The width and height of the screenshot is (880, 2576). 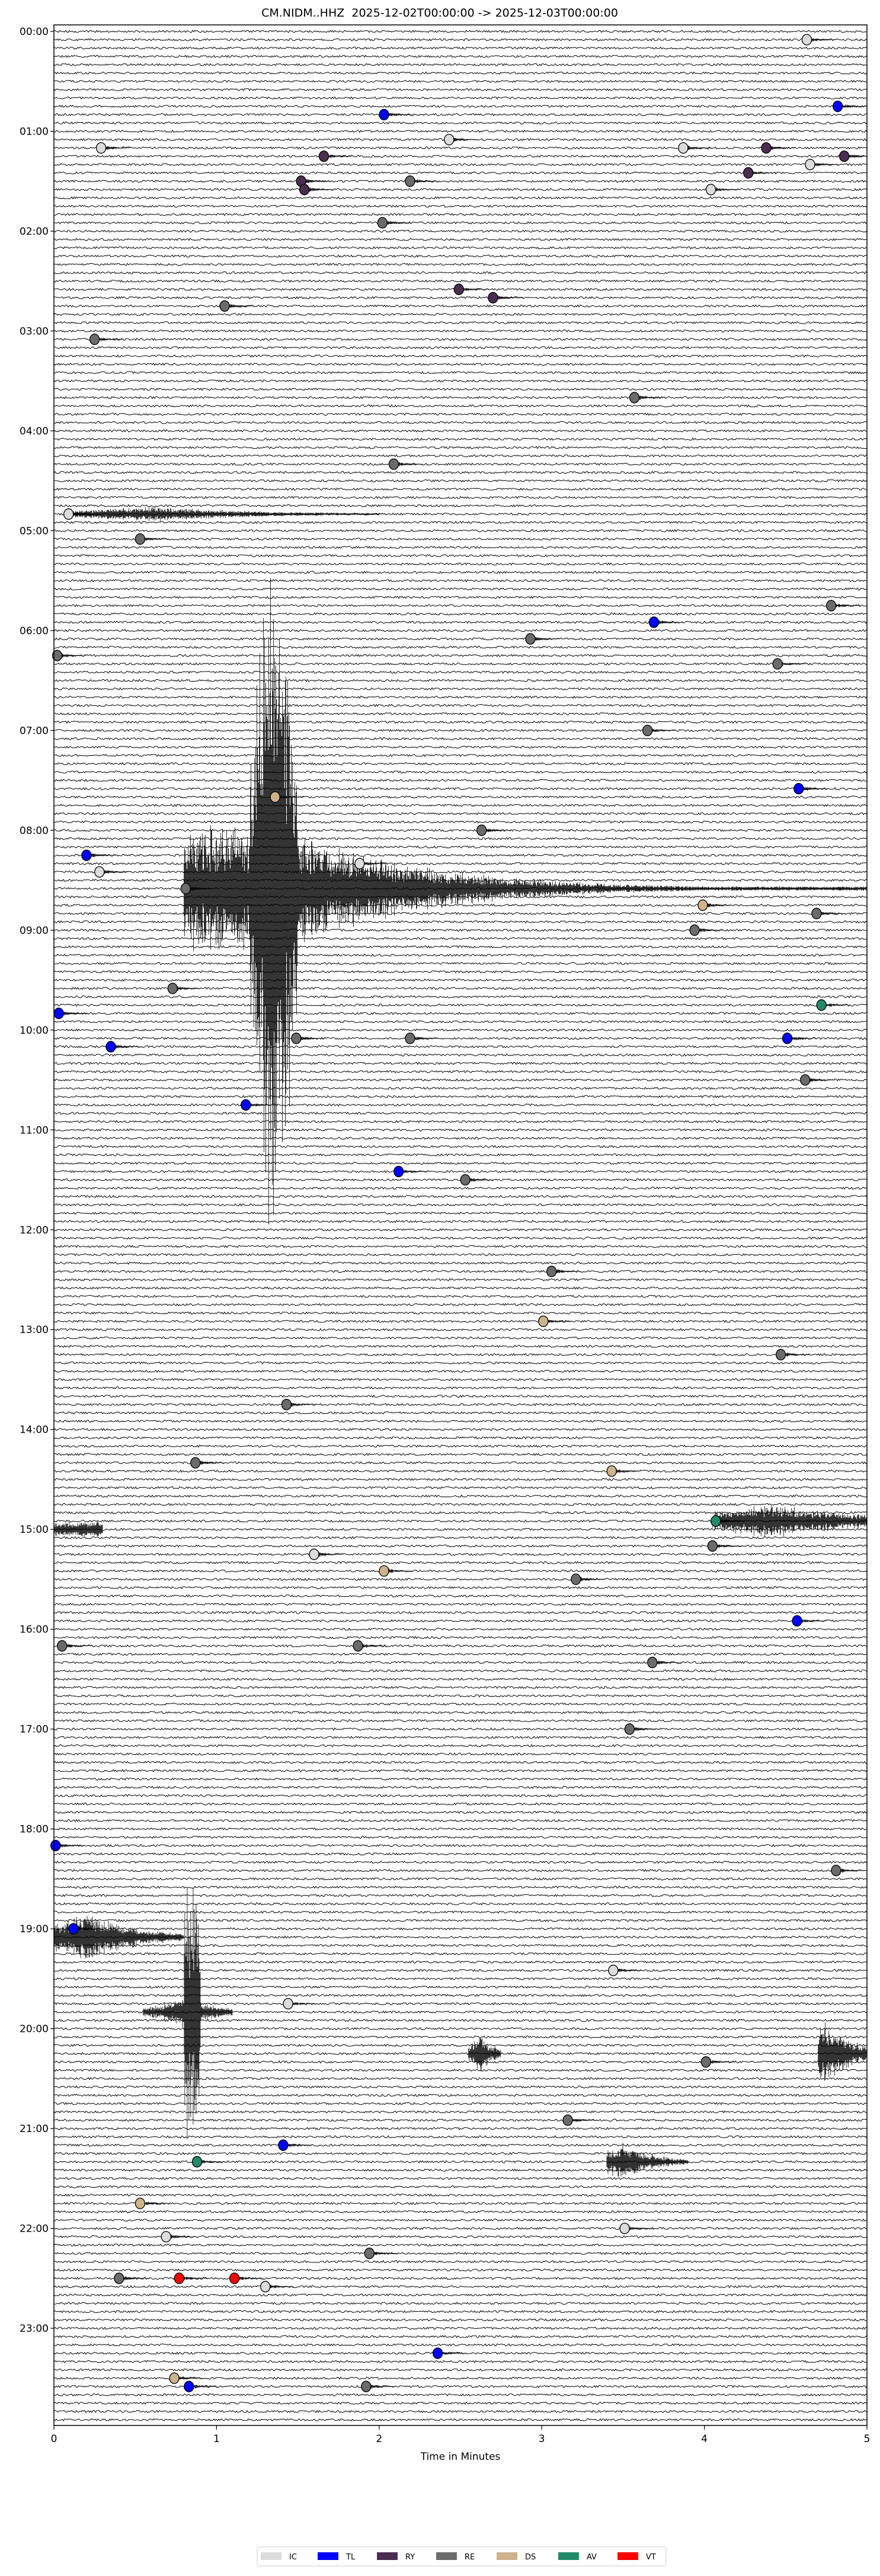 What do you see at coordinates (627, 2556) in the screenshot?
I see `legend-swatch-vt` at bounding box center [627, 2556].